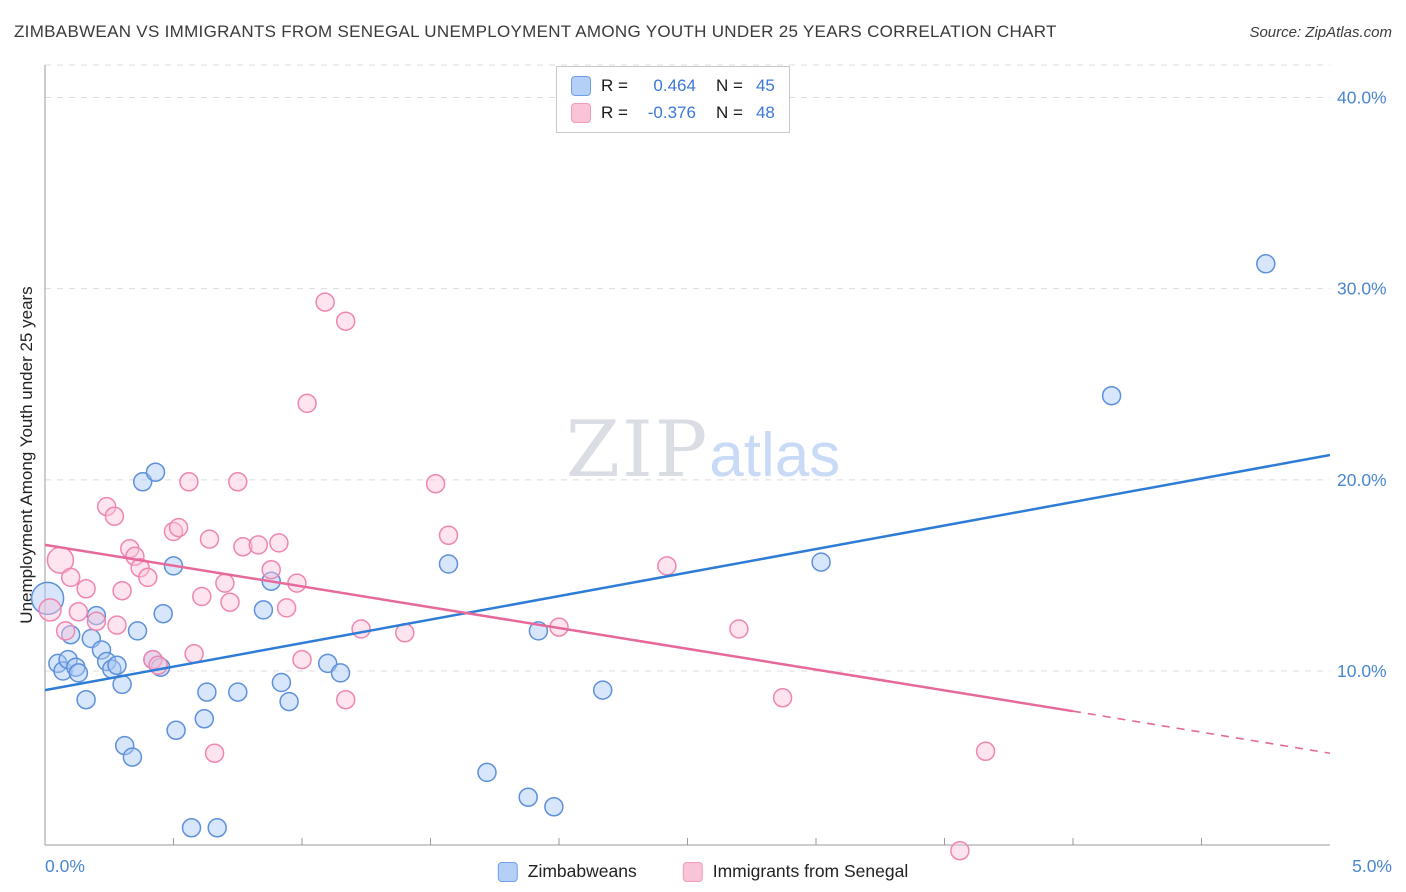 Image resolution: width=1406 pixels, height=892 pixels. I want to click on r-value: 0.464, so click(674, 85).